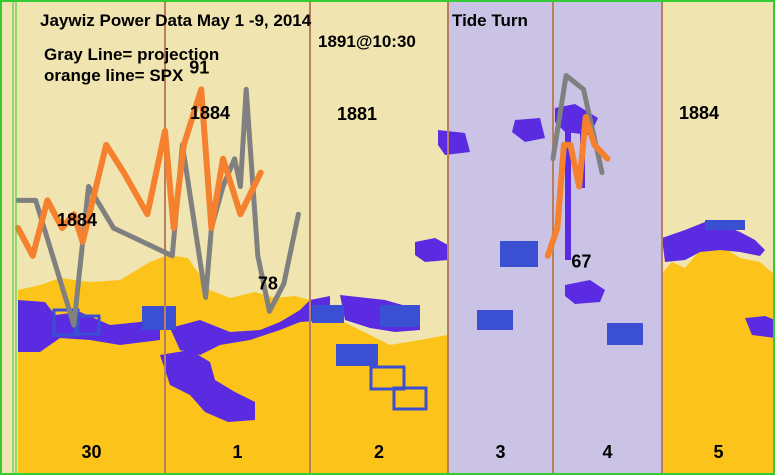  What do you see at coordinates (357, 114) in the screenshot?
I see `level-label: 1881` at bounding box center [357, 114].